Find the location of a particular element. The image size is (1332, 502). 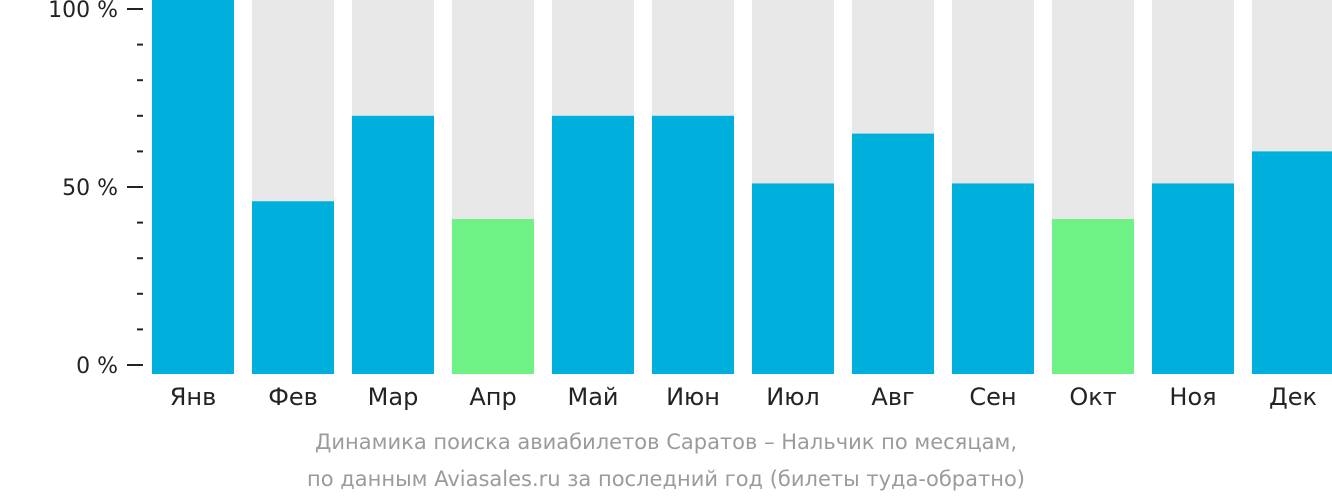

x-axis-labels: Янв Фев Мар Апр Май Июн Июл Авг Сен Окт Ноя Дек is located at coordinates (743, 397).